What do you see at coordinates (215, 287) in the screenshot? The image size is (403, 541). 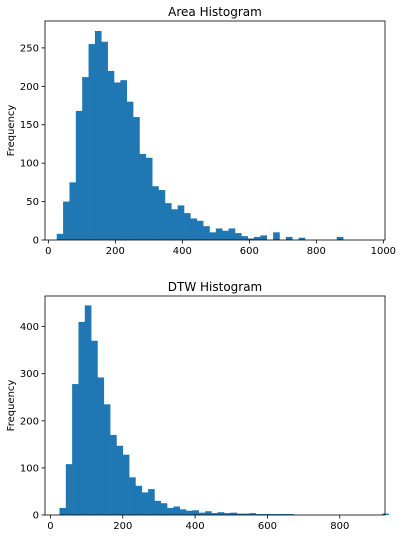 I see `chart-title: DTW Histogram` at bounding box center [215, 287].